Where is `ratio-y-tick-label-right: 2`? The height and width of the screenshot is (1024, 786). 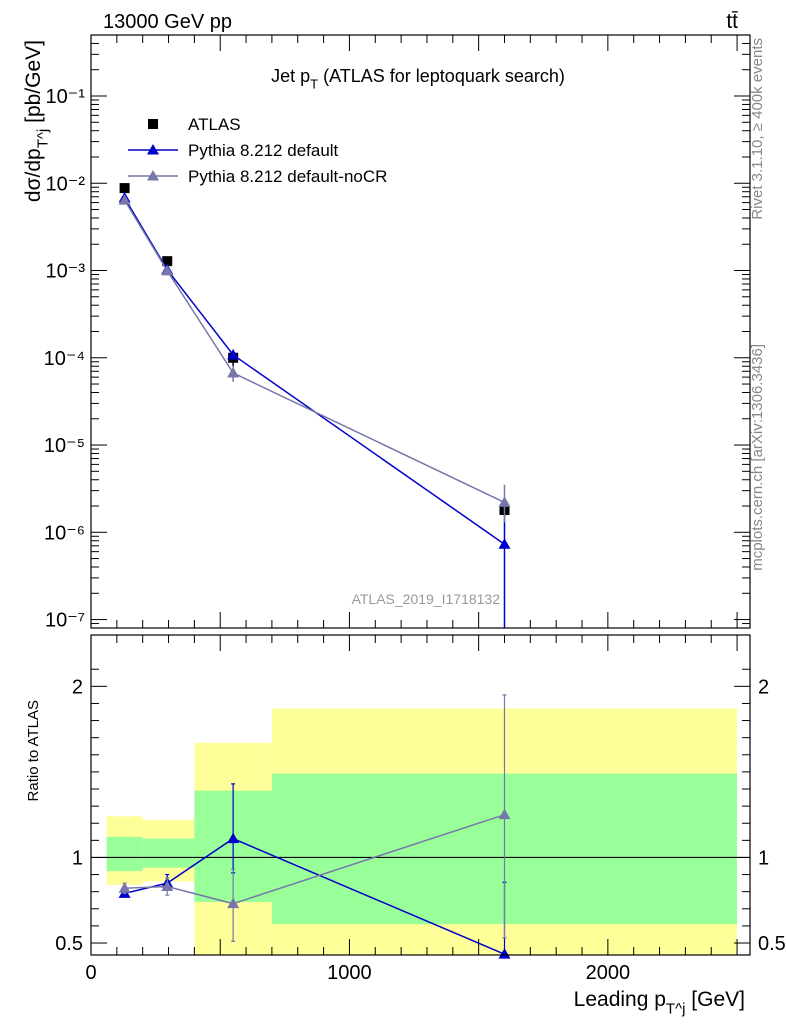
ratio-y-tick-label-right: 2 is located at coordinates (763, 687).